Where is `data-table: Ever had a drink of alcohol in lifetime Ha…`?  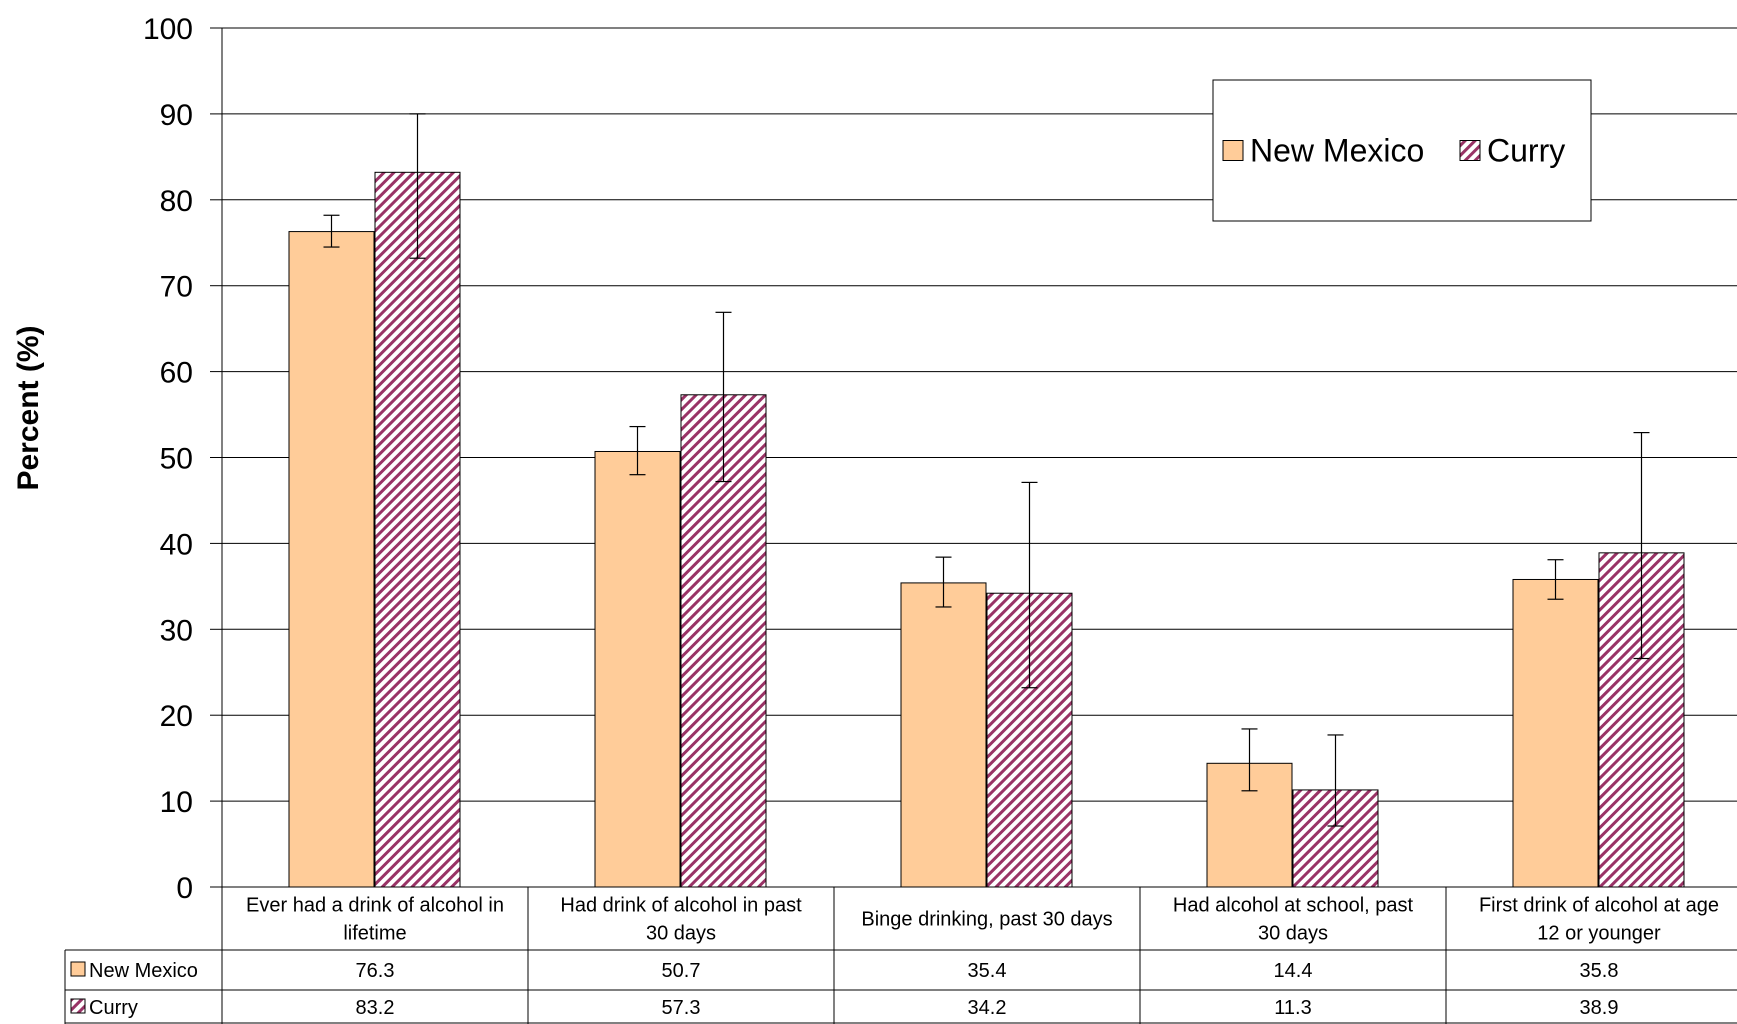 data-table: Ever had a drink of alcohol in lifetime Ha… is located at coordinates (900, 955).